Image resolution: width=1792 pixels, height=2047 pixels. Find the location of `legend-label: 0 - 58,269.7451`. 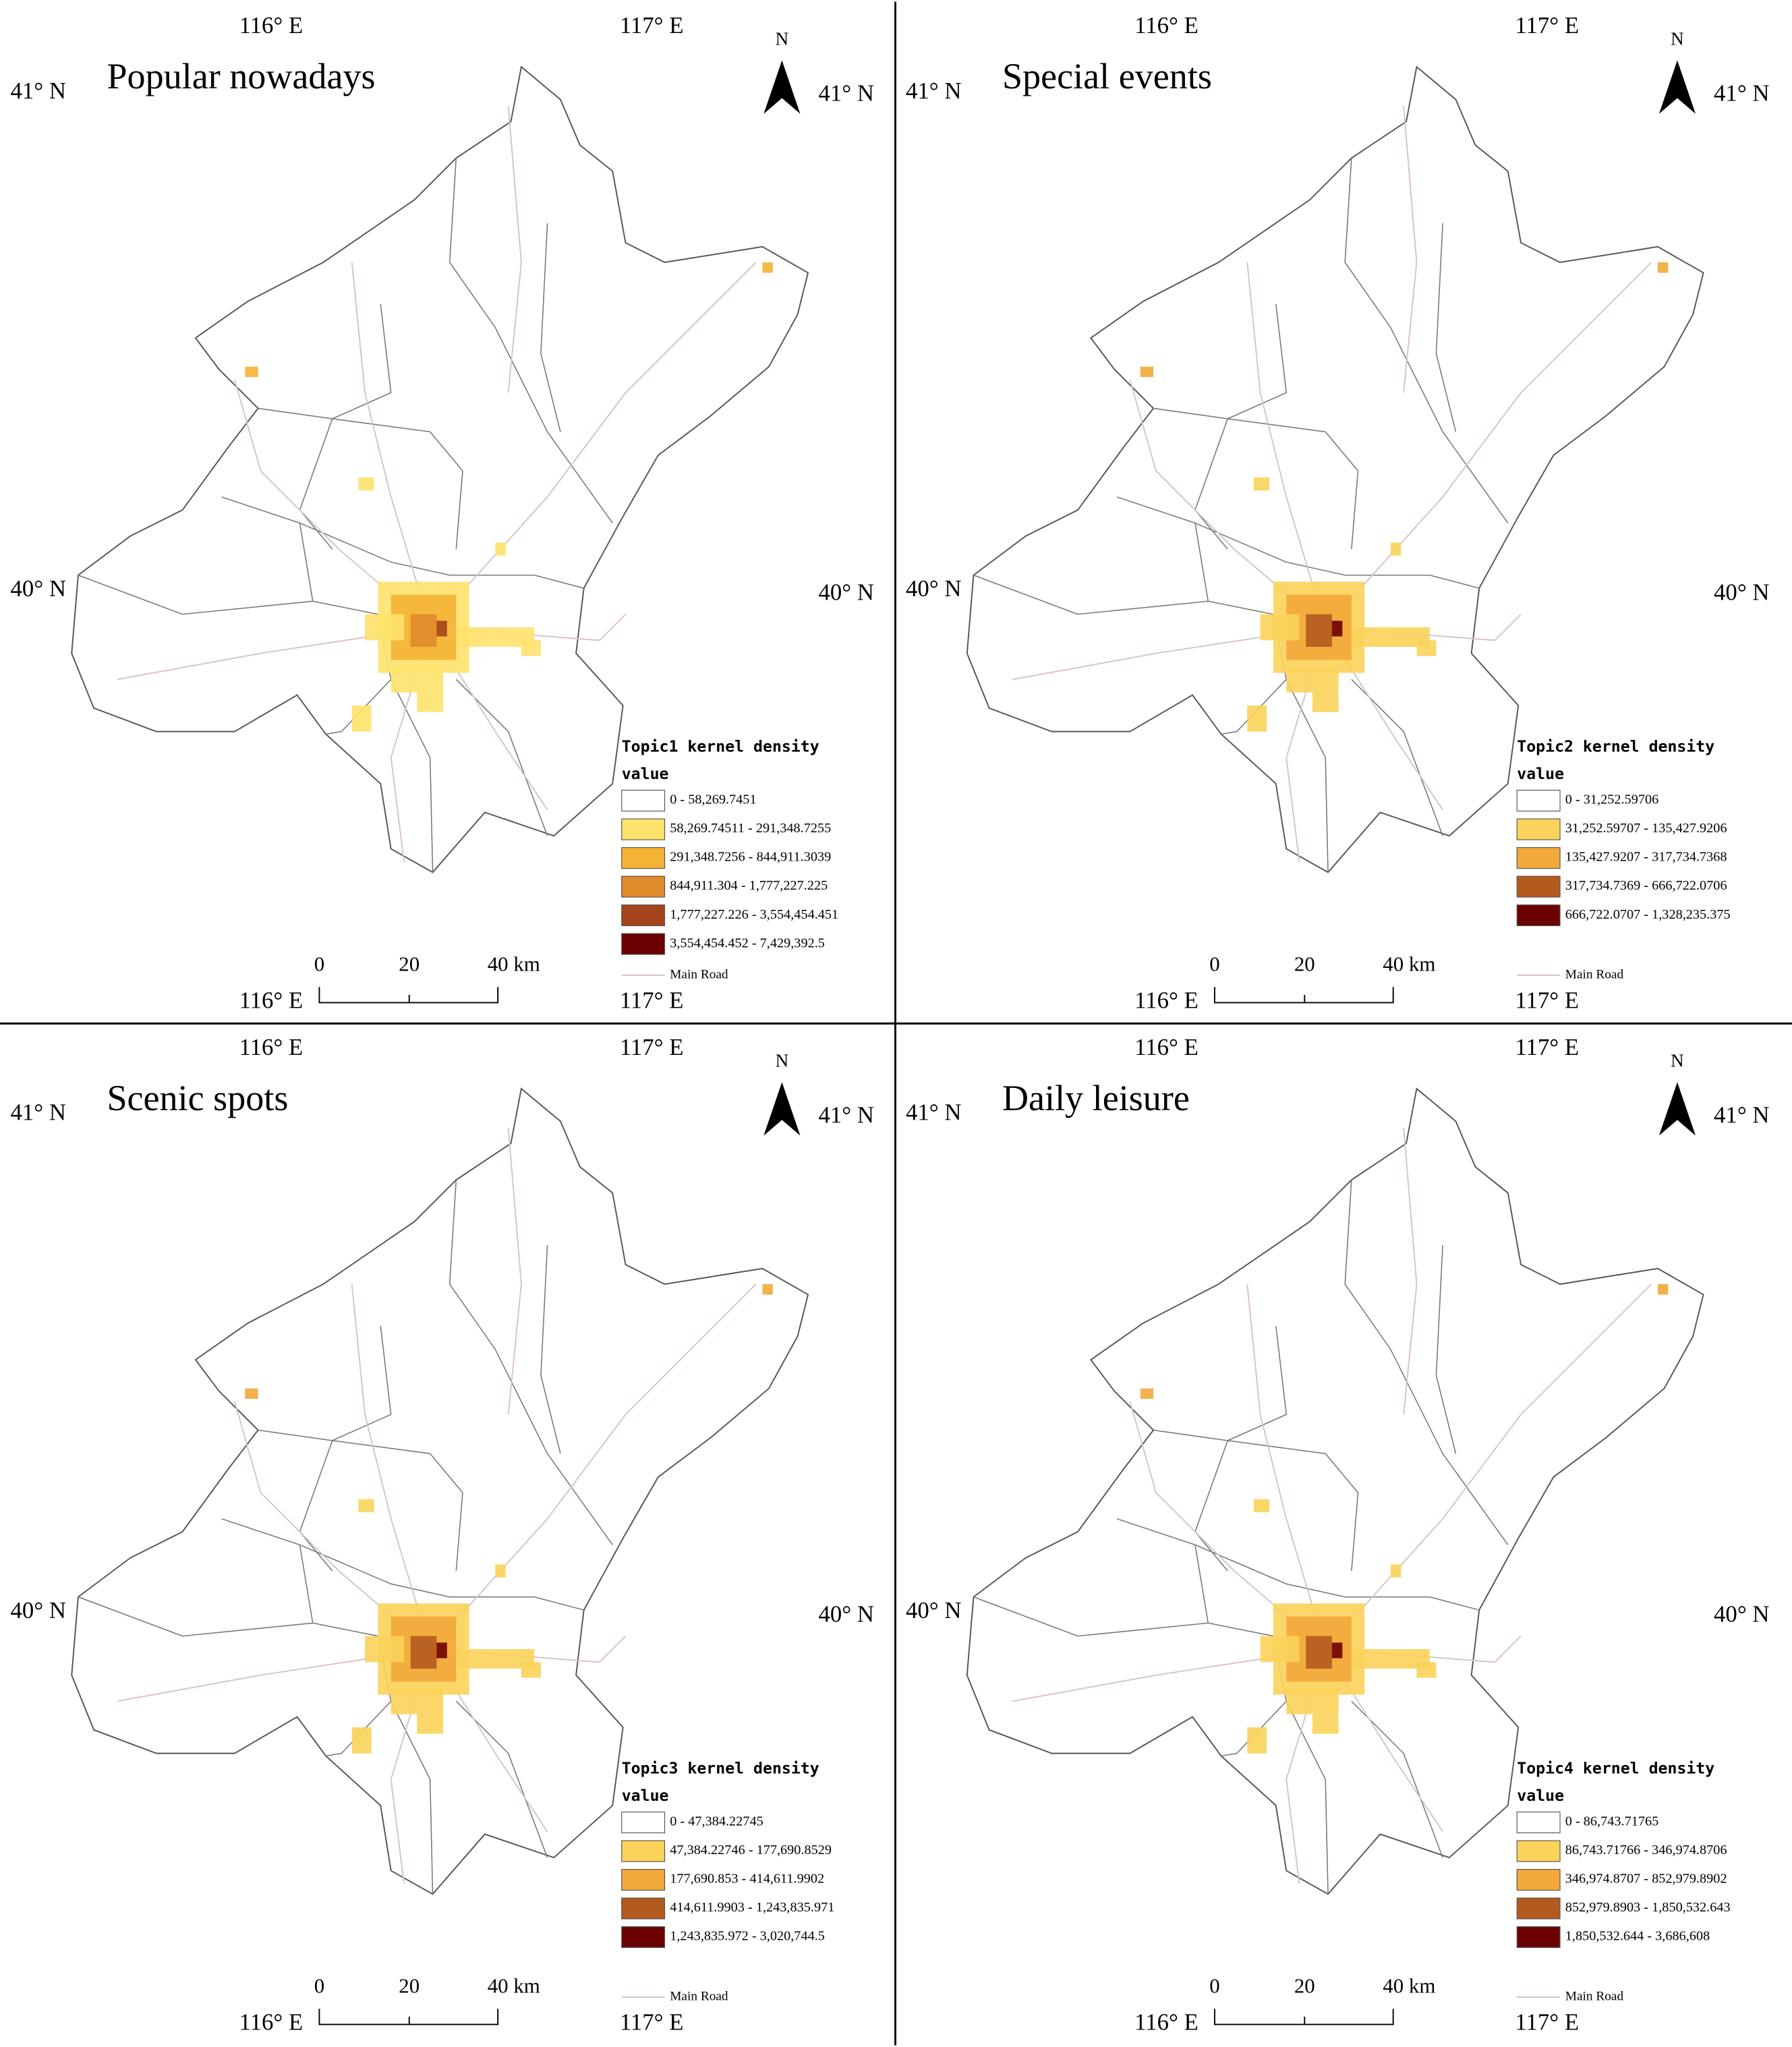

legend-label: 0 - 58,269.7451 is located at coordinates (713, 799).